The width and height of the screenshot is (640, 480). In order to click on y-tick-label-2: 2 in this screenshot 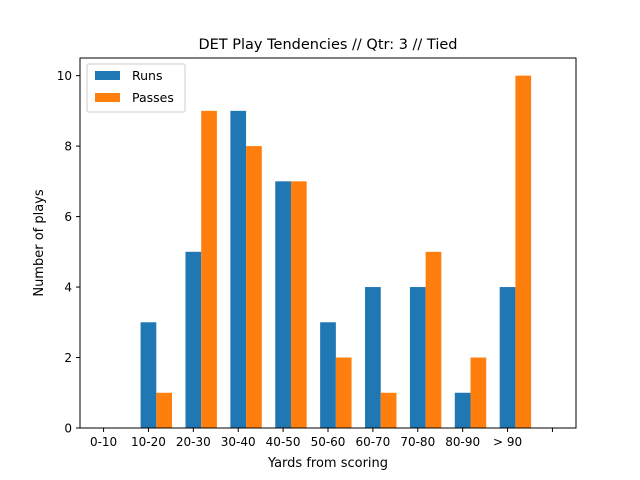, I will do `click(68, 358)`.